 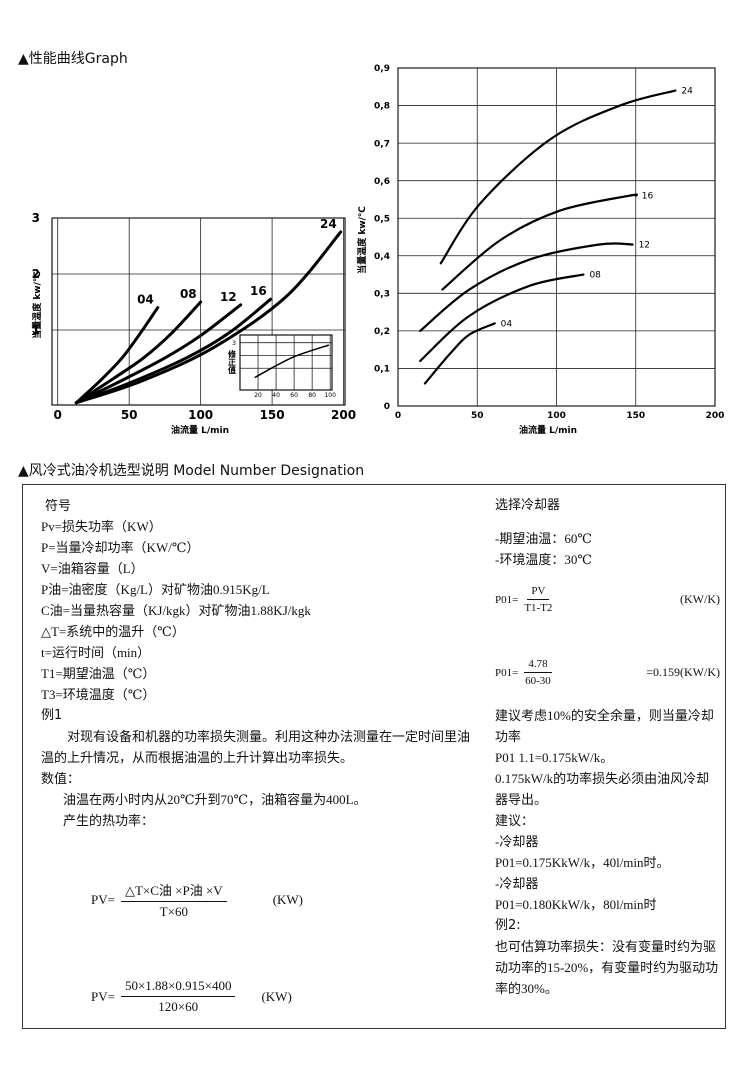 What do you see at coordinates (687, 92) in the screenshot?
I see `series-label: 24` at bounding box center [687, 92].